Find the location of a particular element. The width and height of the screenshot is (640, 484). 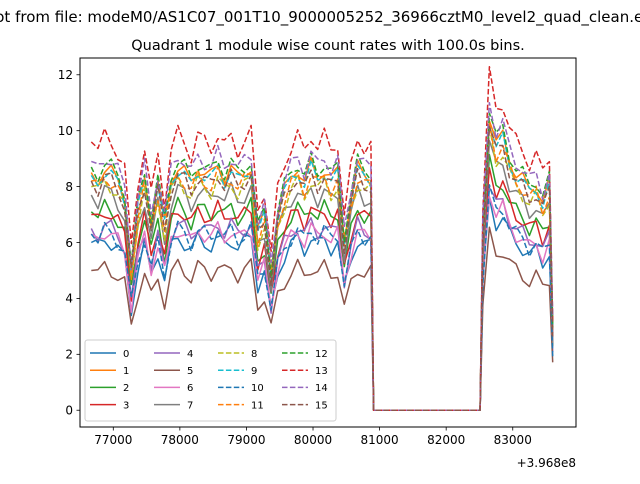

legend-label-8: 8 is located at coordinates (254, 354).